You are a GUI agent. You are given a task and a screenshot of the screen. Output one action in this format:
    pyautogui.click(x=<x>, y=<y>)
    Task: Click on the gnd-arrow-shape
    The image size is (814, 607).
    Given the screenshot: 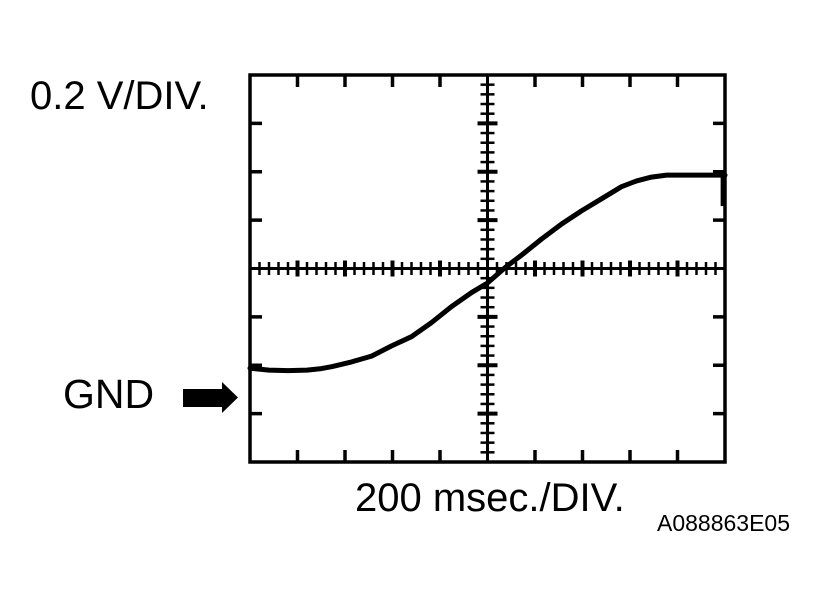 What is the action you would take?
    pyautogui.click(x=210, y=397)
    